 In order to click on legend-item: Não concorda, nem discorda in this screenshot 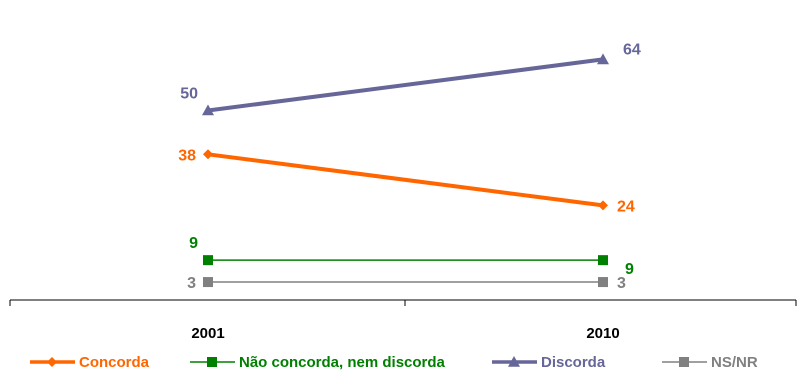, I will do `click(318, 362)`.